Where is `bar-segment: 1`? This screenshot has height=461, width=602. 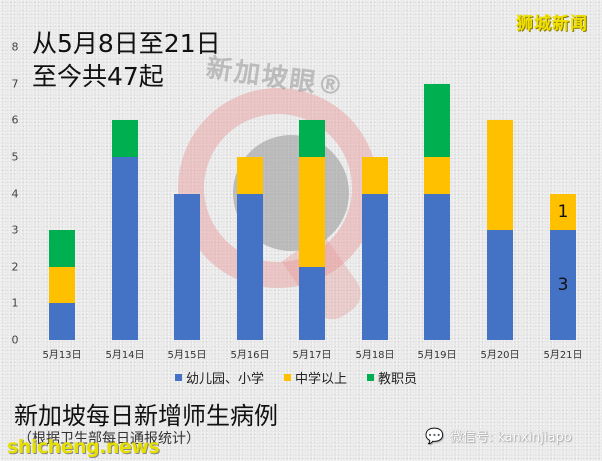
bar-segment: 1 is located at coordinates (563, 212).